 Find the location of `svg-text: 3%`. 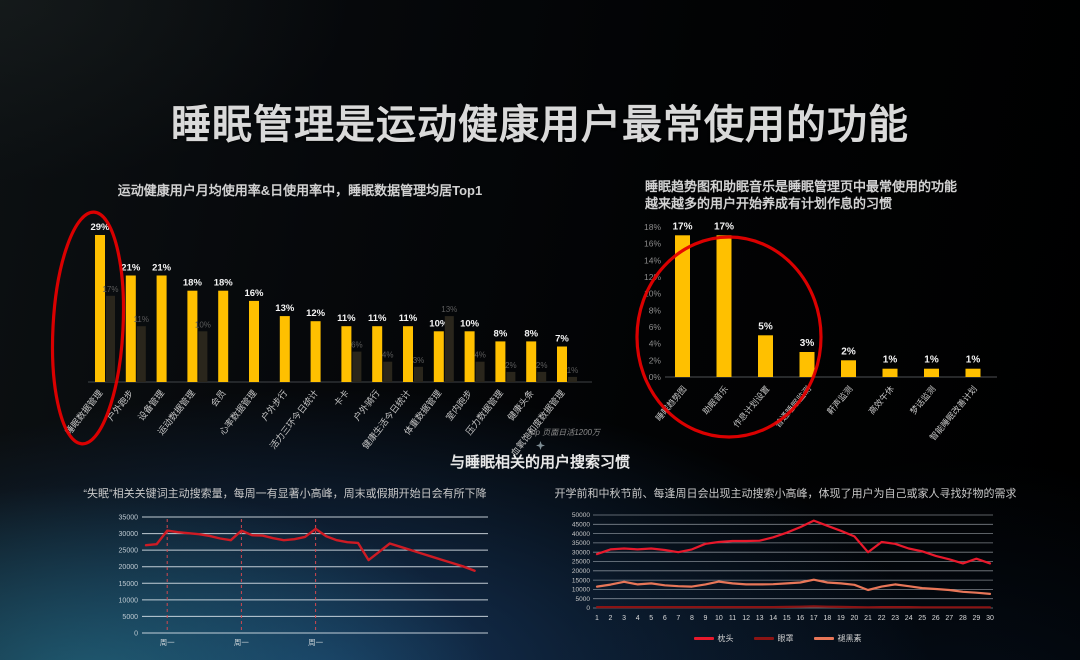

svg-text: 3% is located at coordinates (419, 360).